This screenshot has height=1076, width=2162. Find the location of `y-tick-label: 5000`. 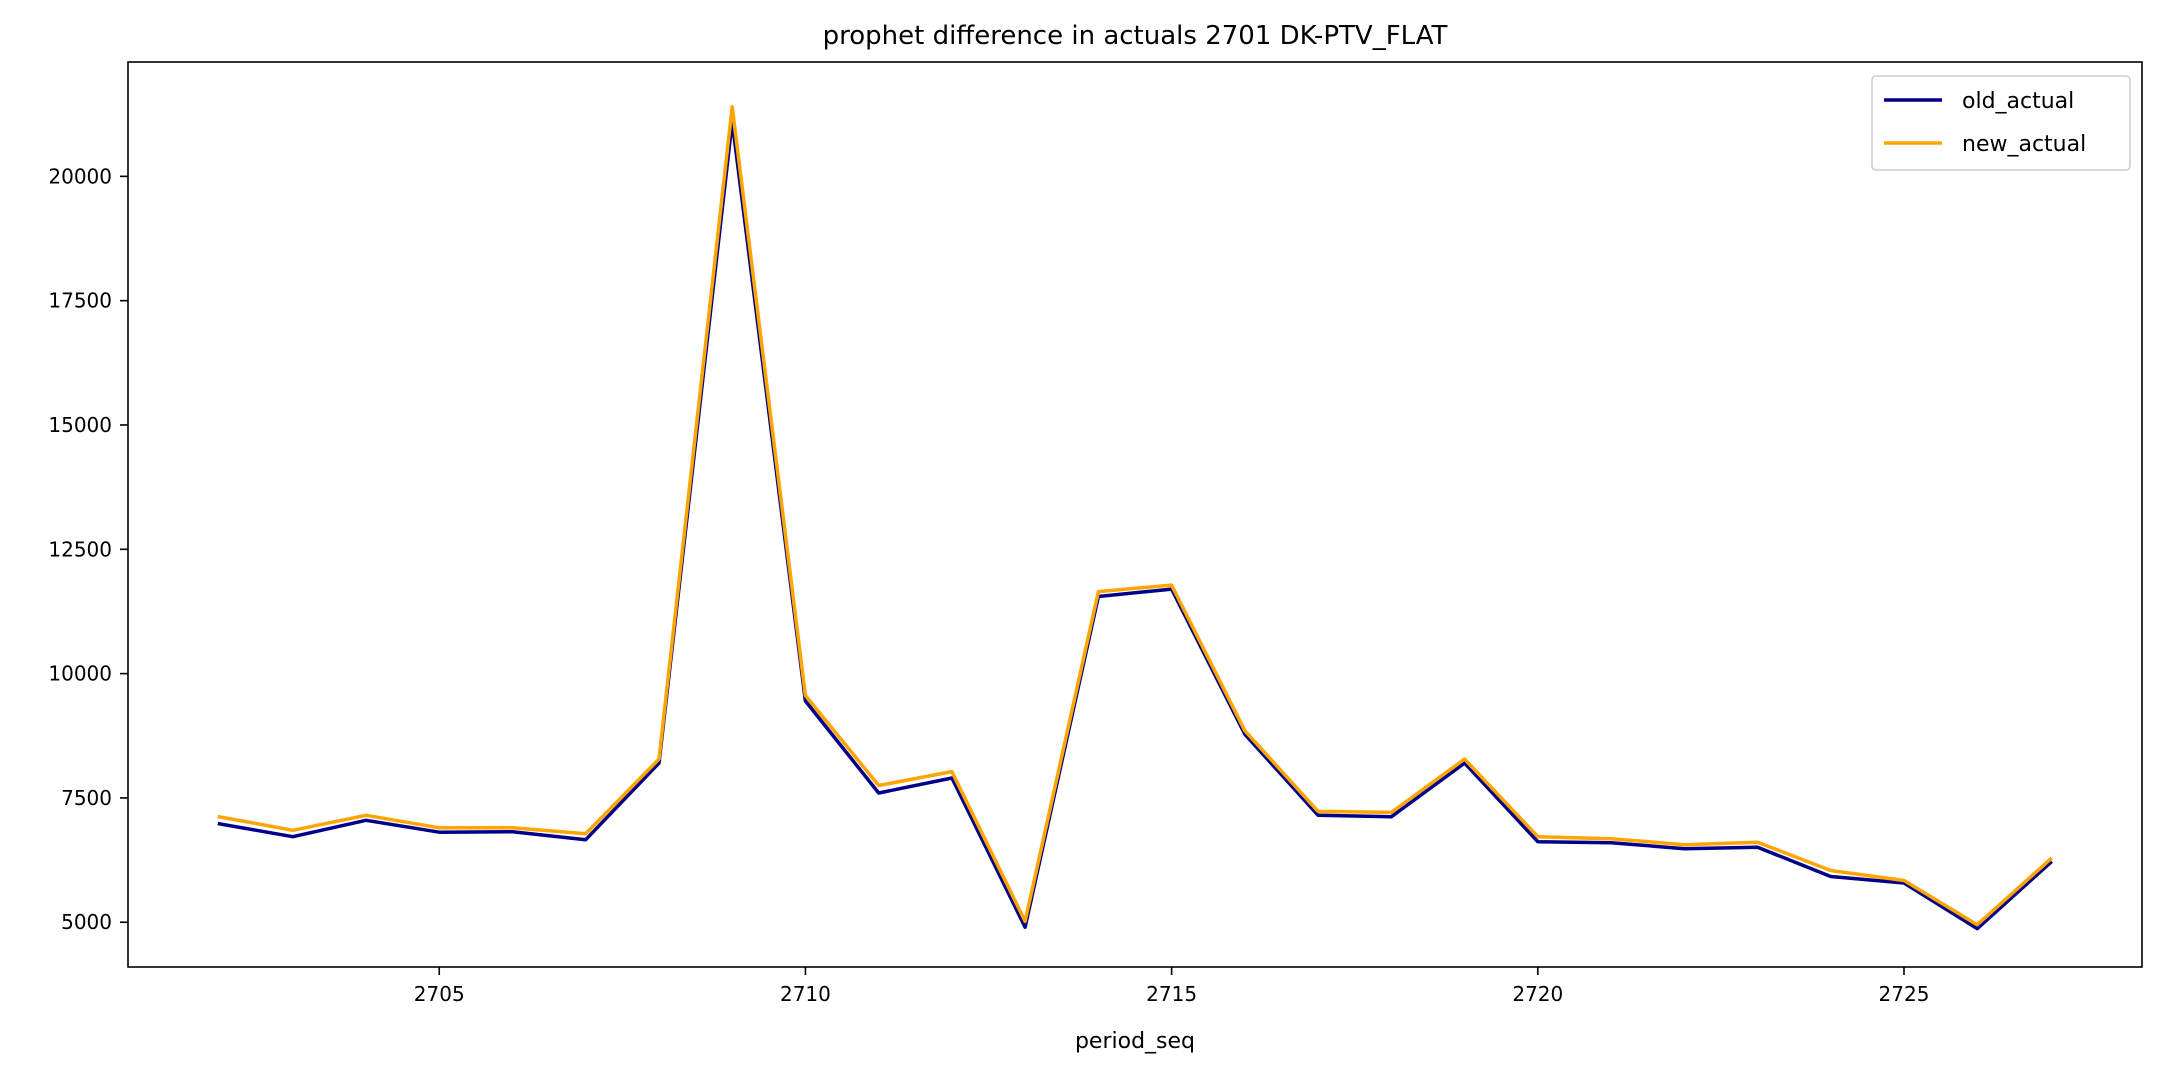

y-tick-label: 5000 is located at coordinates (86, 922).